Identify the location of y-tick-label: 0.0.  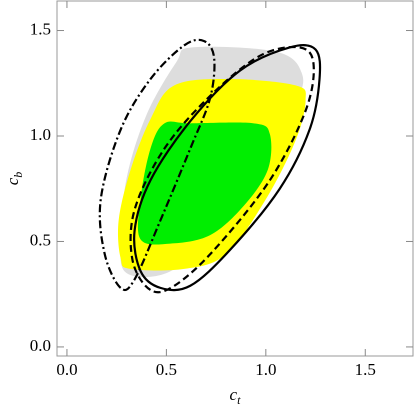
(40, 345).